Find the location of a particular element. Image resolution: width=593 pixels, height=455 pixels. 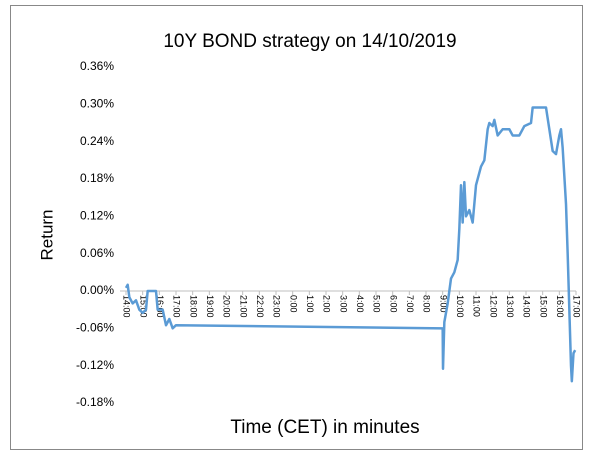

x-tick-label: 4:00 is located at coordinates (360, 304).